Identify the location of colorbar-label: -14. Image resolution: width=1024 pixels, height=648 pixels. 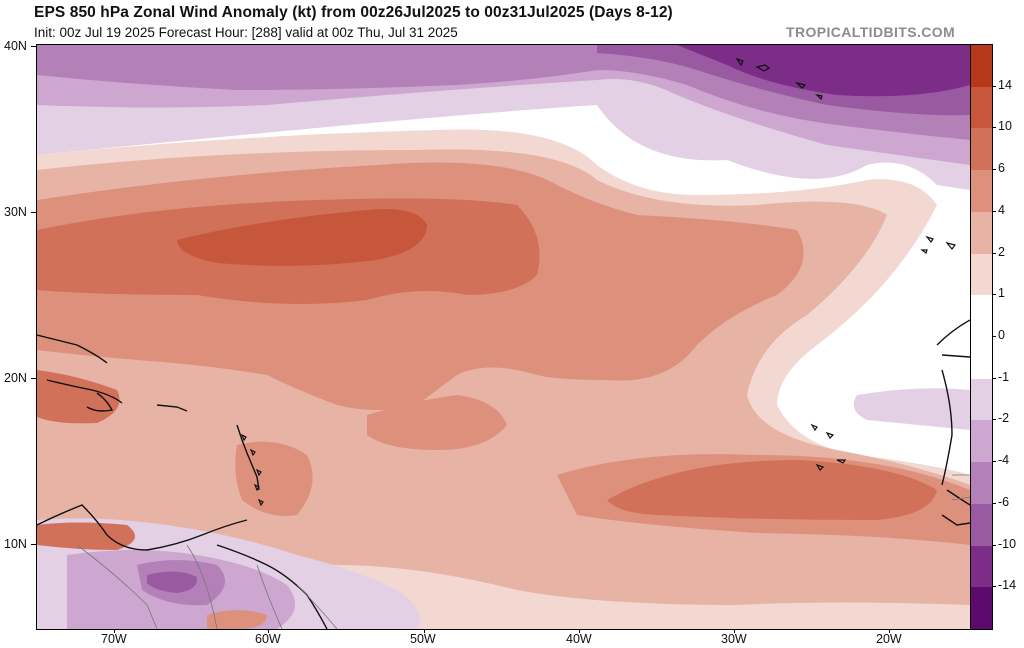
(1007, 585).